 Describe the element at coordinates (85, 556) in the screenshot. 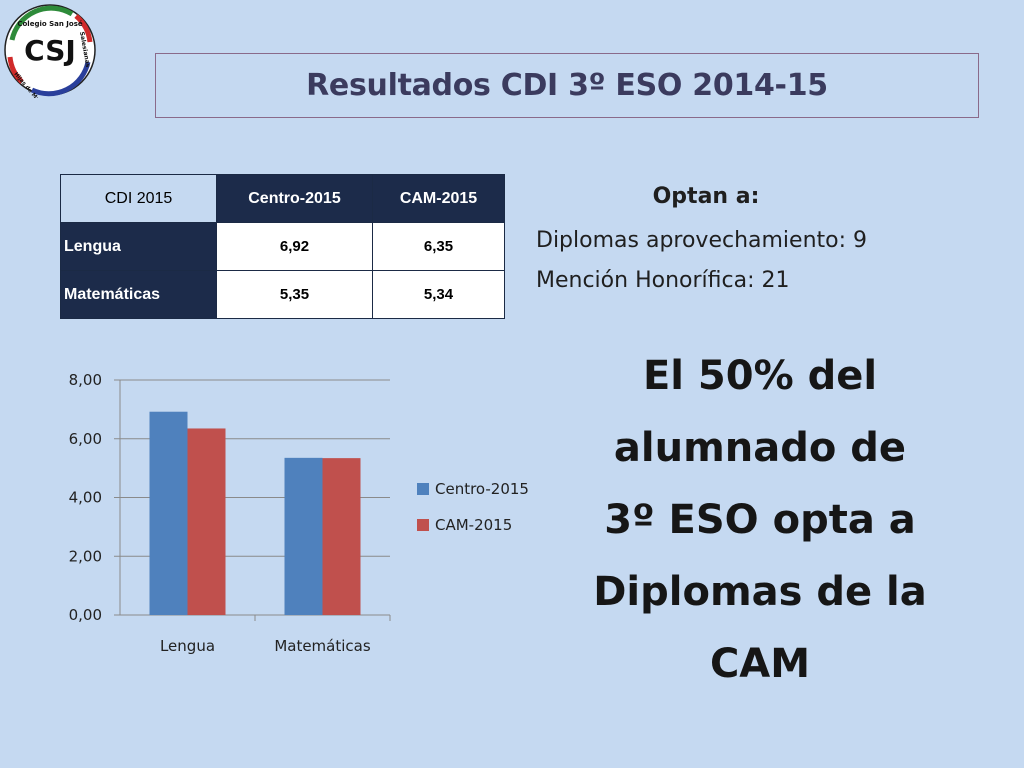

I see `y-tick-label: 2,00` at that location.